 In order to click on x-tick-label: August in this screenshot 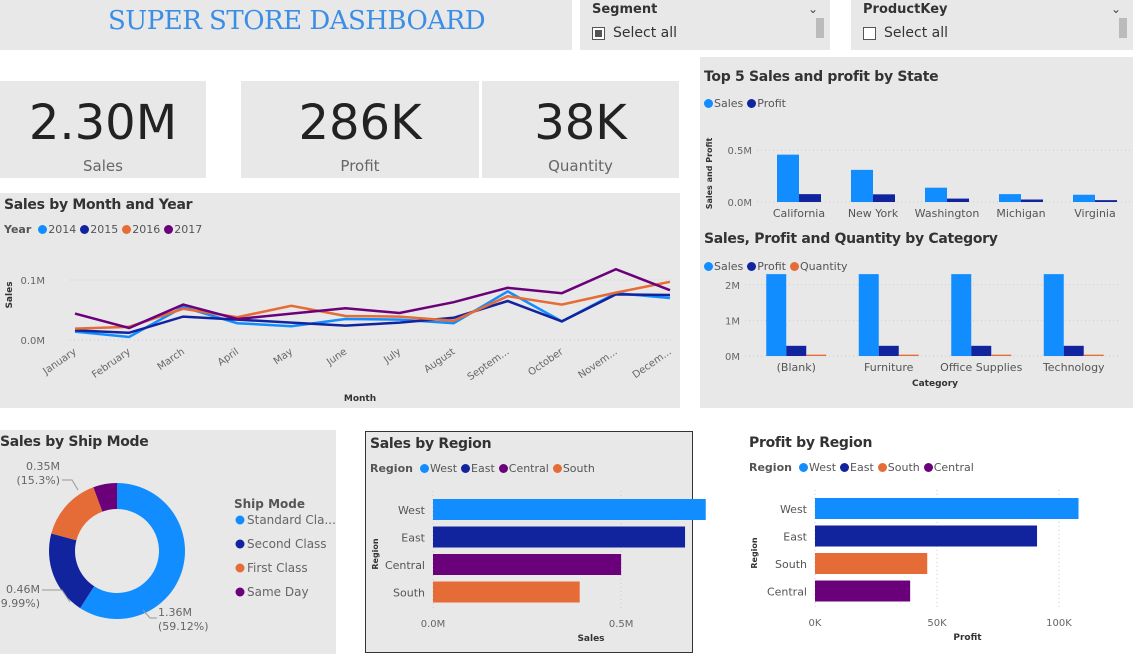, I will do `click(439, 360)`.